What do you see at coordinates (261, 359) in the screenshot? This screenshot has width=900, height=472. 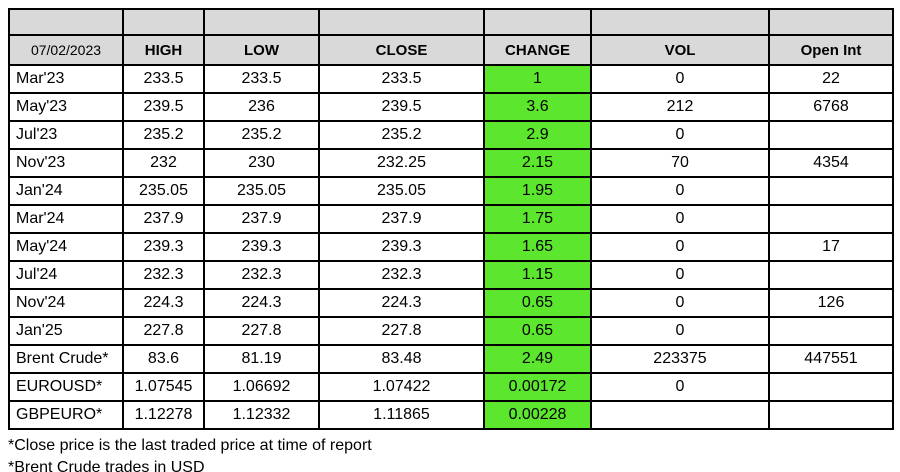 I see `low-cell: 81.19` at bounding box center [261, 359].